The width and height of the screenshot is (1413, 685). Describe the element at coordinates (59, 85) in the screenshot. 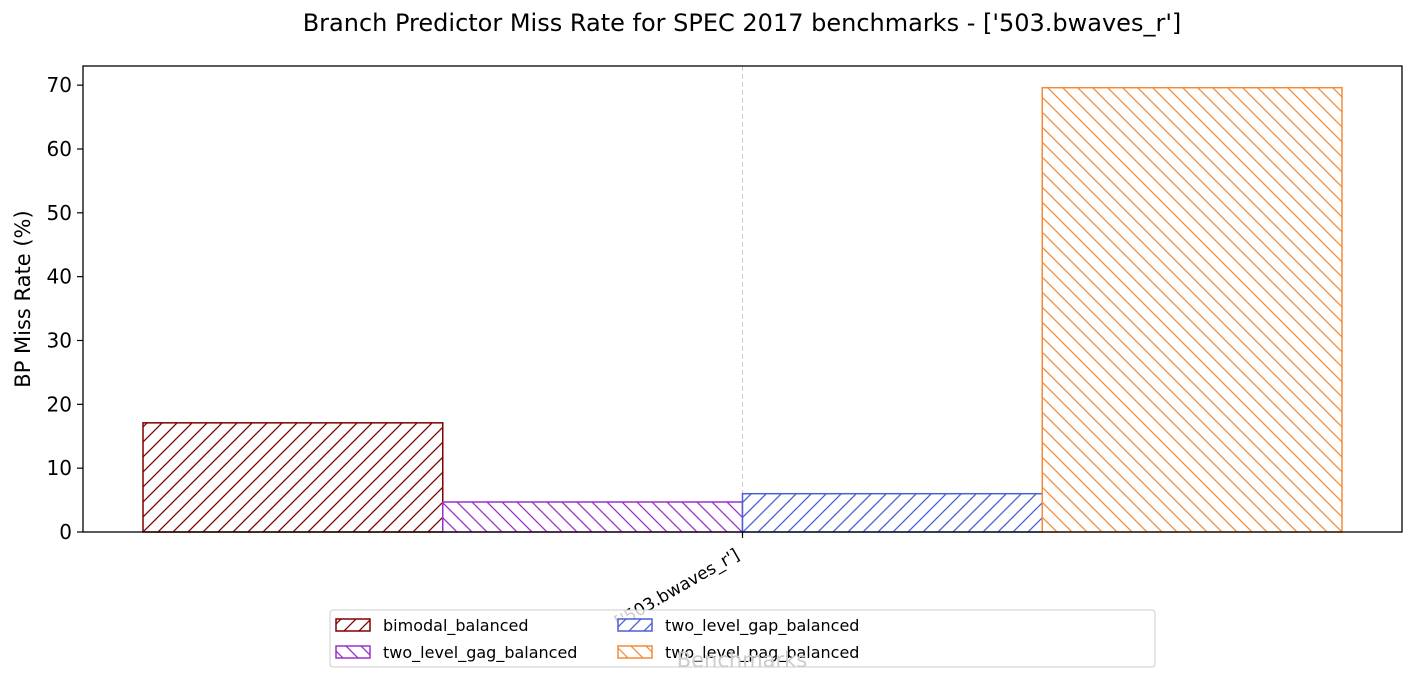

I see `y-tick-label: 70` at that location.